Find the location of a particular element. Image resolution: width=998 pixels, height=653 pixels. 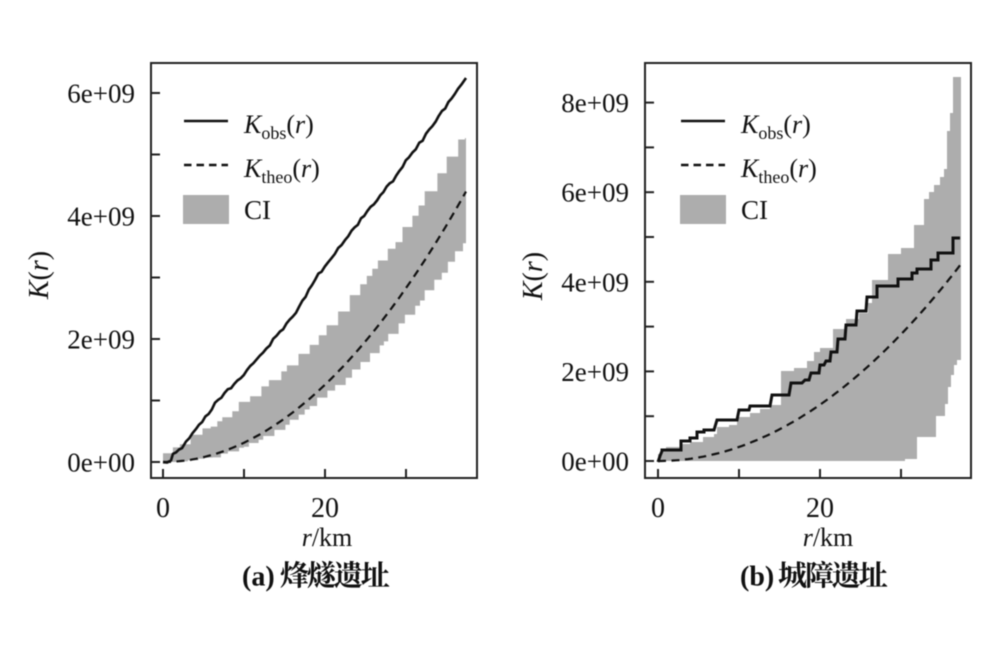

svg-text: 8e+09 is located at coordinates (595, 103).